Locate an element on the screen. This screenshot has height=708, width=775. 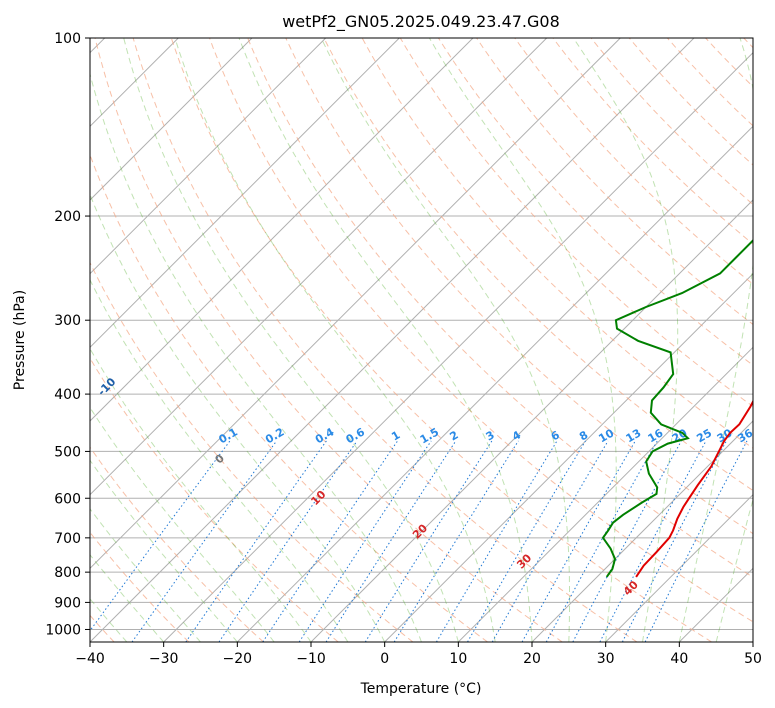
mixing-ratio-label: 0.6 is located at coordinates (356, 435).